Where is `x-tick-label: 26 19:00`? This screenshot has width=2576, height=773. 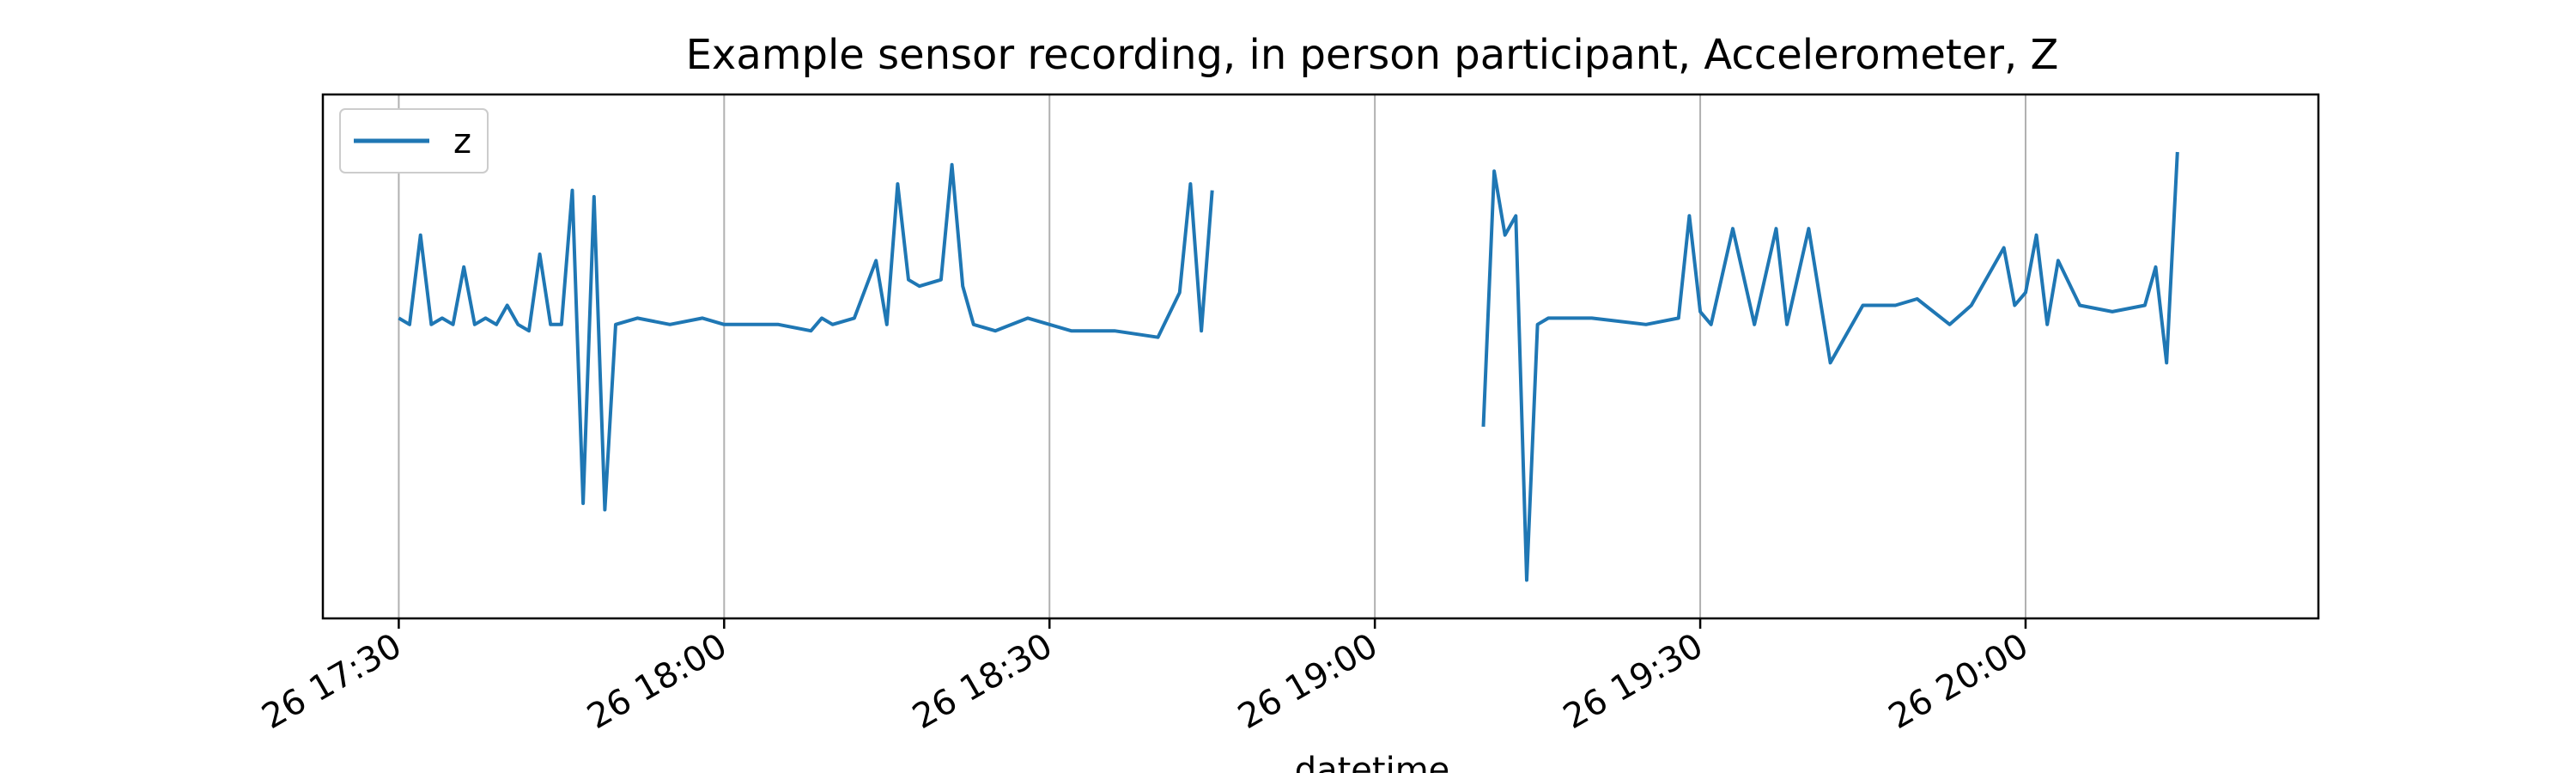 x-tick-label: 26 19:00 is located at coordinates (1308, 681).